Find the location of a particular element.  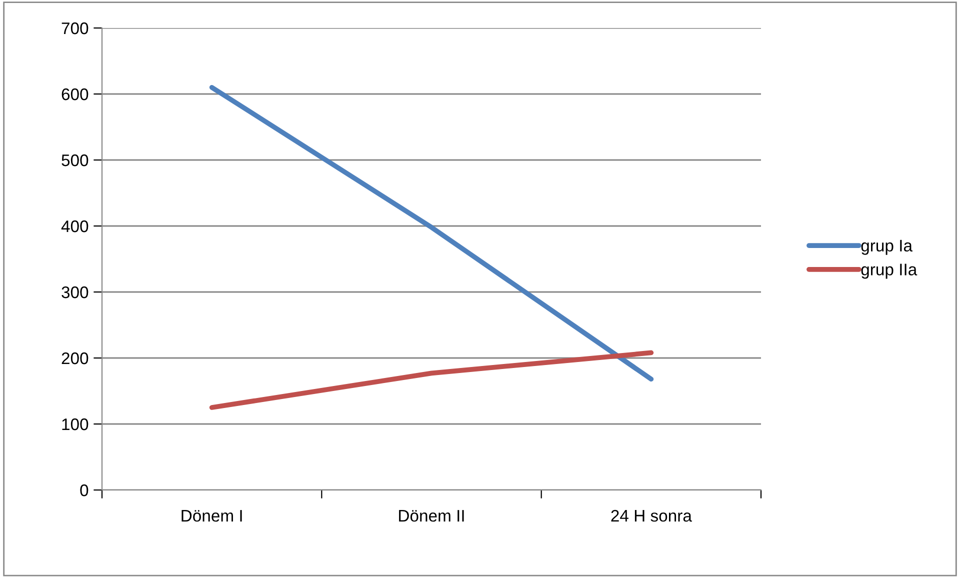

y-tick-label: 0 is located at coordinates (84, 490).